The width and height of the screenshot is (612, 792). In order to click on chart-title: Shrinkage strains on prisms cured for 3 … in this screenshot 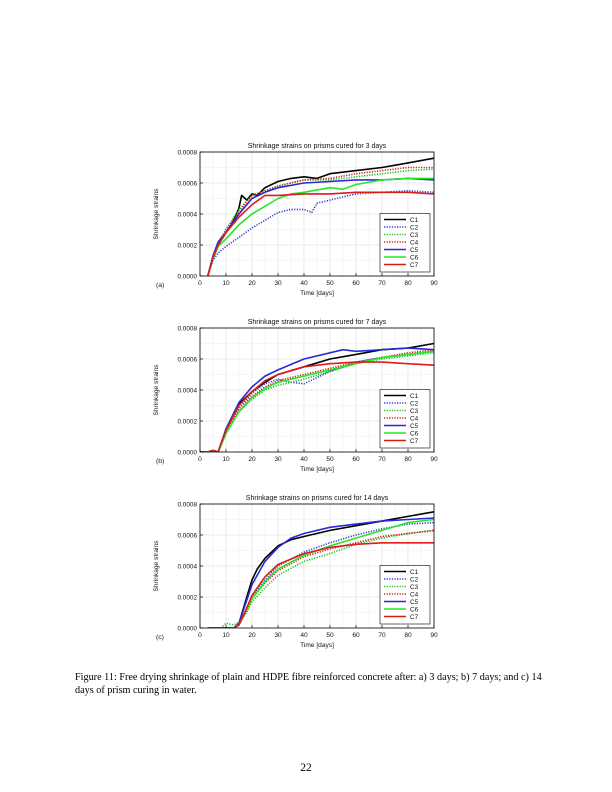, I will do `click(317, 146)`.